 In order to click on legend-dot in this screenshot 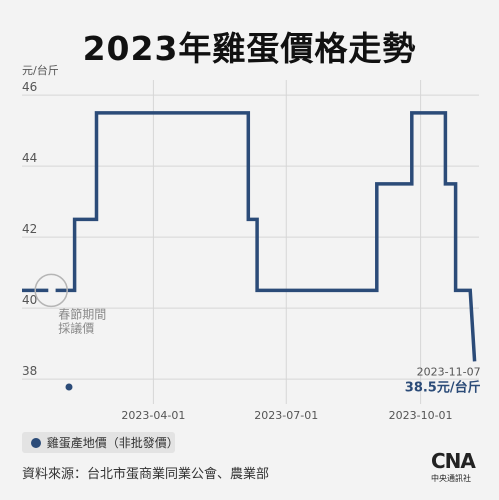, I will do `click(36, 442)`.